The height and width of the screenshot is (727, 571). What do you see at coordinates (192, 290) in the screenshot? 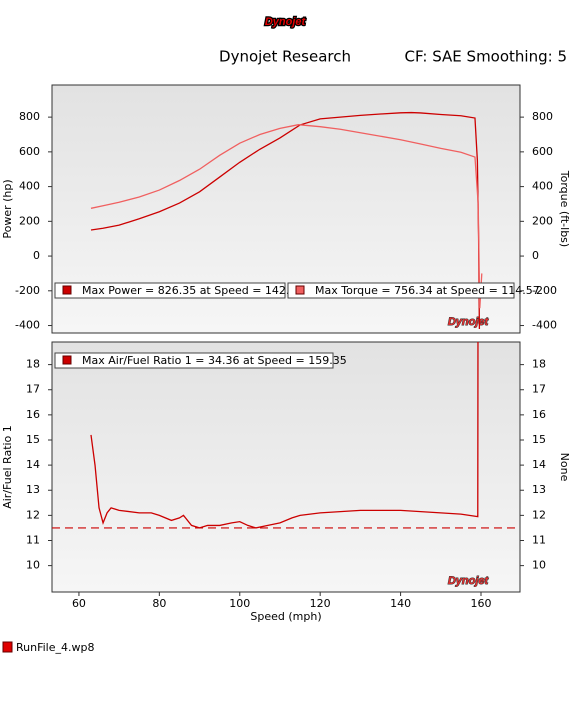
I see `legend-text: Max Power = 826.35 at Speed = 142.68` at bounding box center [192, 290].